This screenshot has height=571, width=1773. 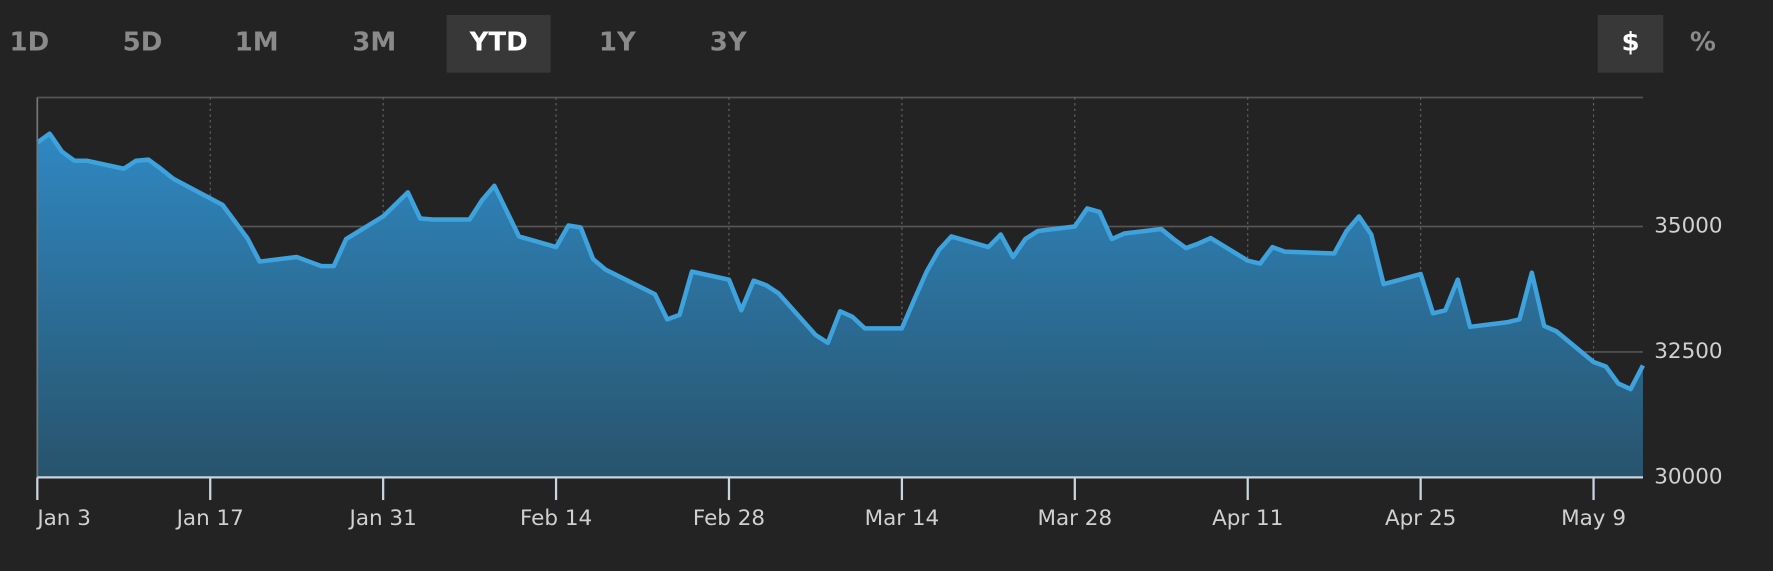 What do you see at coordinates (1593, 518) in the screenshot?
I see `x-tick-label: May 9` at bounding box center [1593, 518].